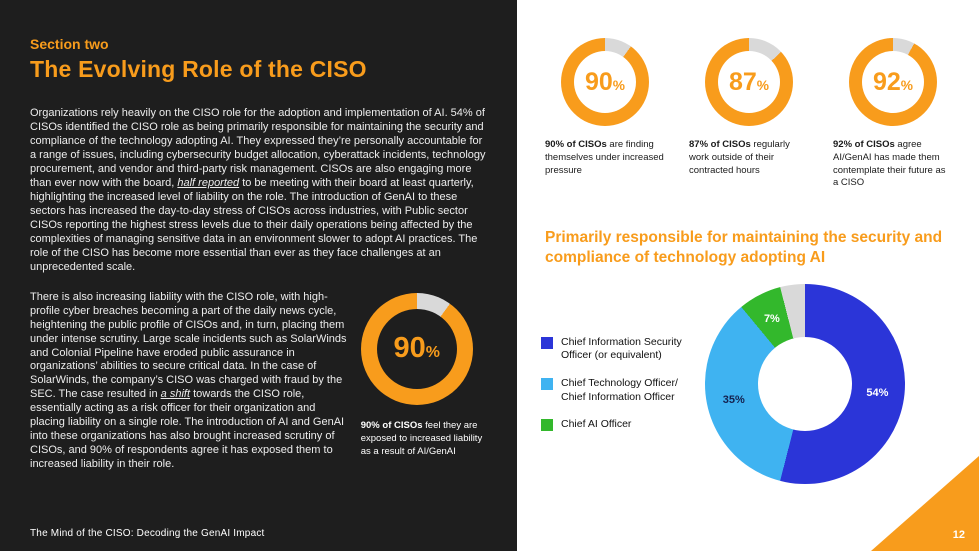 The image size is (979, 551). I want to click on caption-bold: 92% of CISOs, so click(864, 144).